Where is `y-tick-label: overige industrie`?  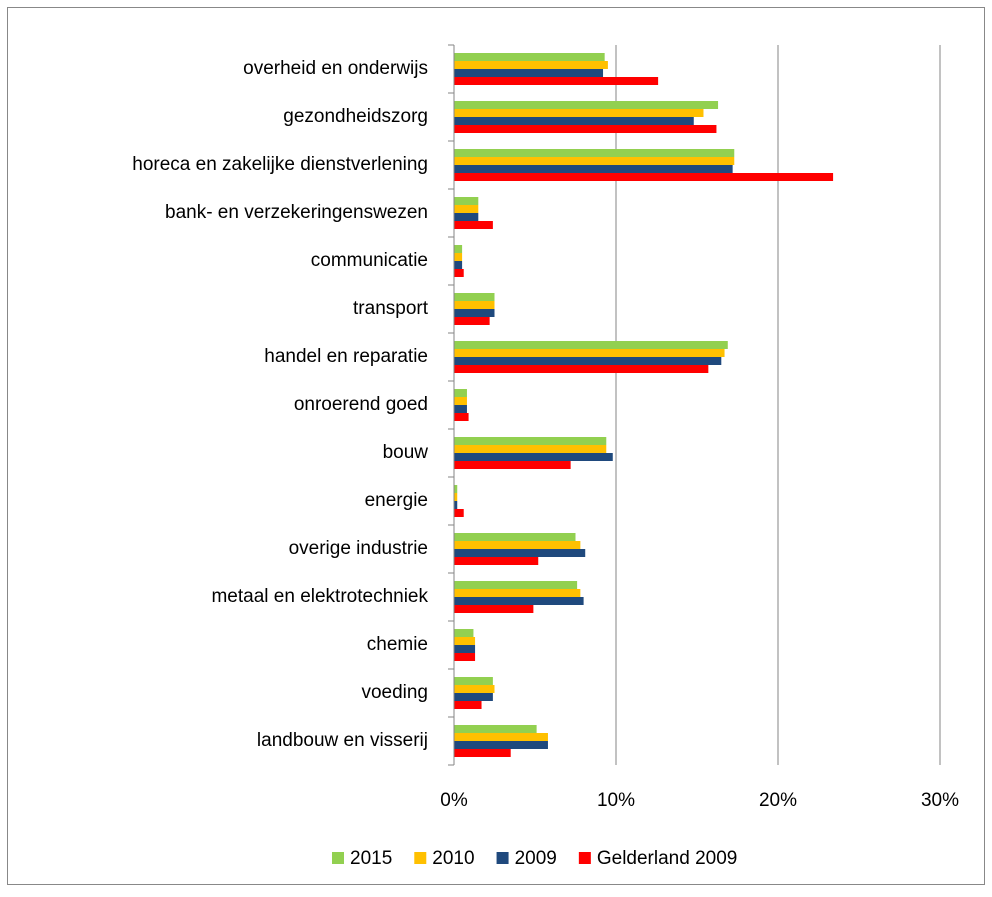 y-tick-label: overige industrie is located at coordinates (358, 548).